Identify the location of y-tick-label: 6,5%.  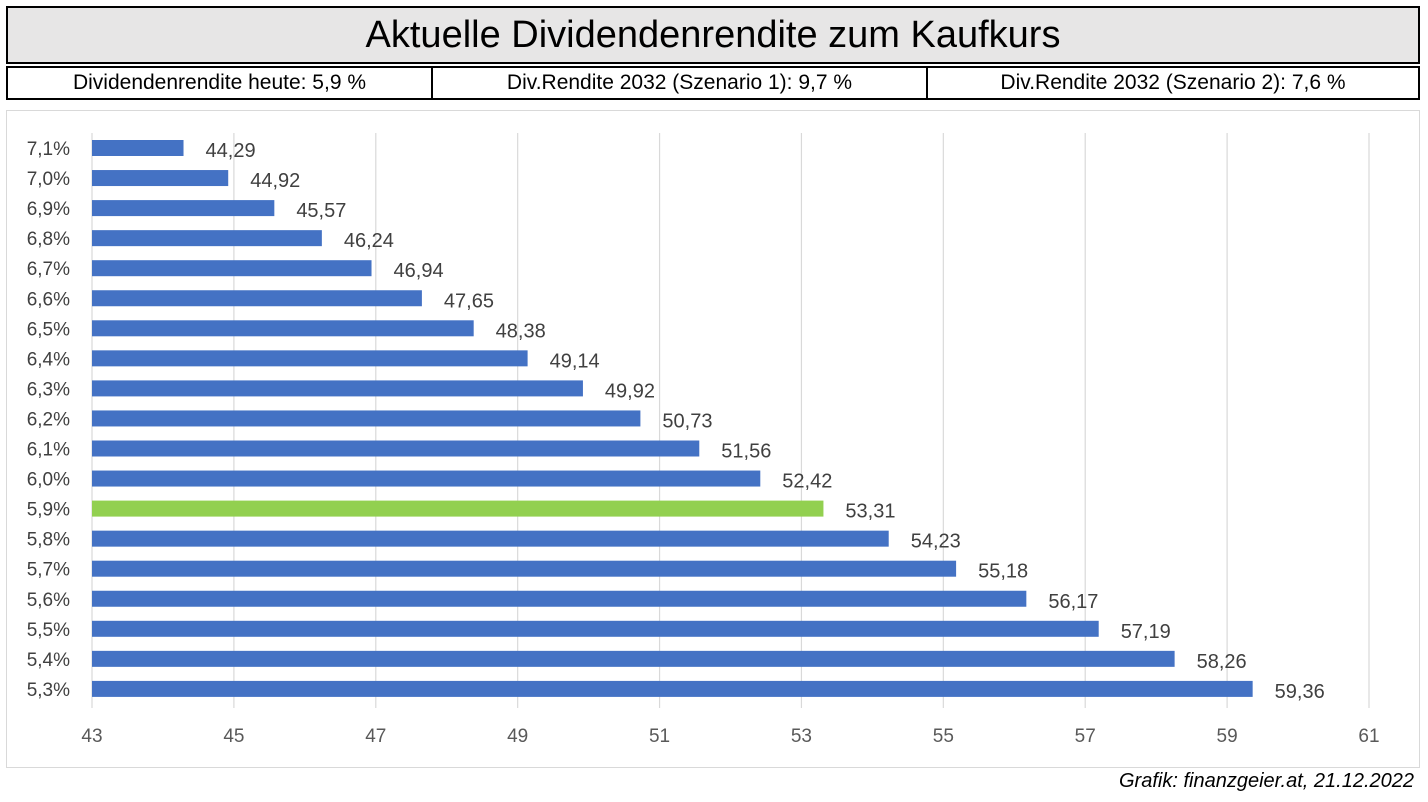
(48, 329).